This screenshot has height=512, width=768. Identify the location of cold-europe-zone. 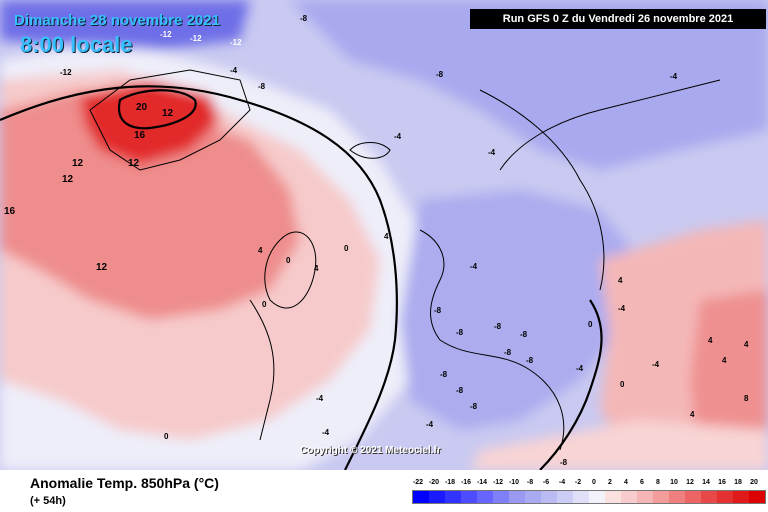
(520, 310).